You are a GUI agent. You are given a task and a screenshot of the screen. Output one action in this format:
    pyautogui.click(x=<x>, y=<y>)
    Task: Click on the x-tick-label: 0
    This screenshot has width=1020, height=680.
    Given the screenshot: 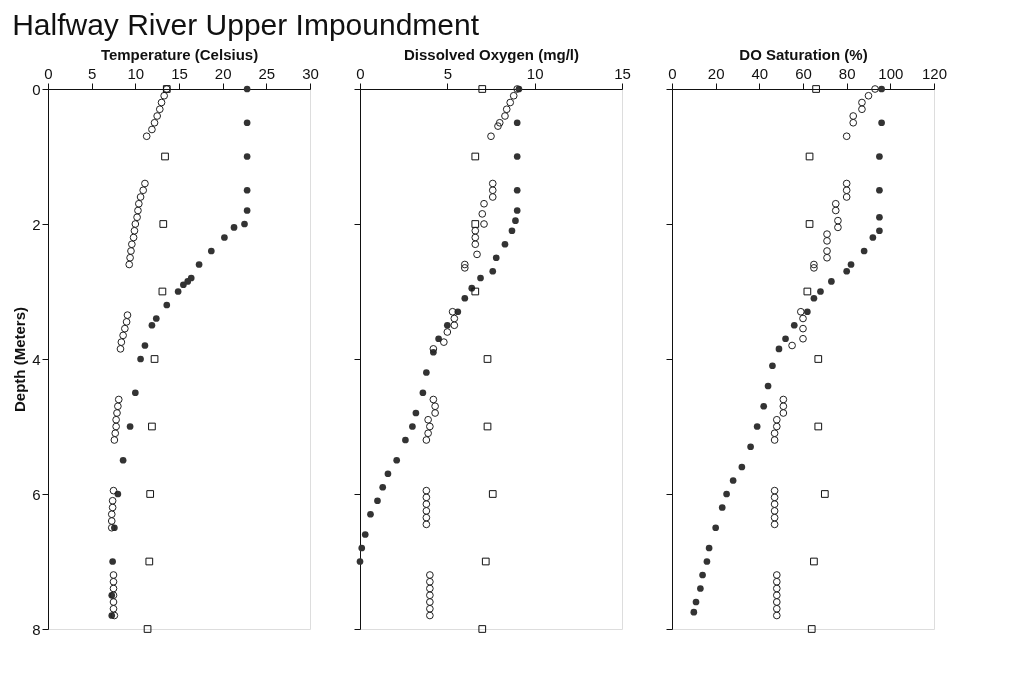 What is the action you would take?
    pyautogui.click(x=672, y=73)
    